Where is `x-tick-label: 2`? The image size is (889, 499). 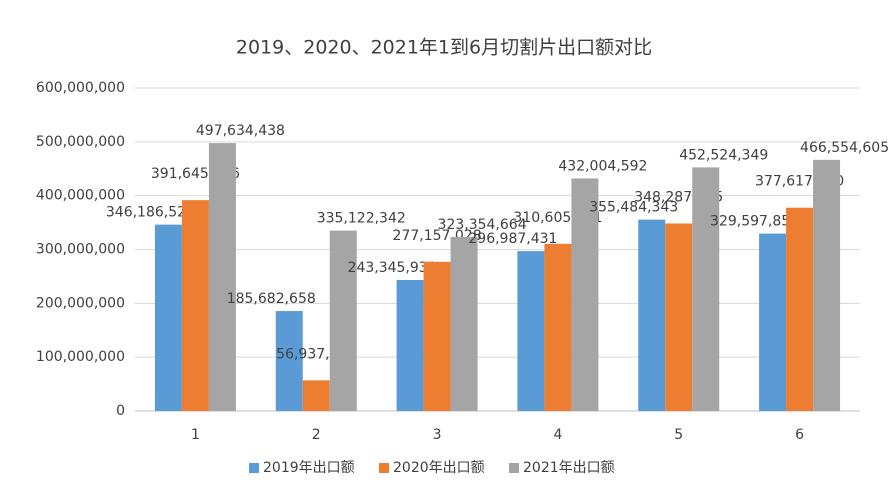
x-tick-label: 2 is located at coordinates (316, 435).